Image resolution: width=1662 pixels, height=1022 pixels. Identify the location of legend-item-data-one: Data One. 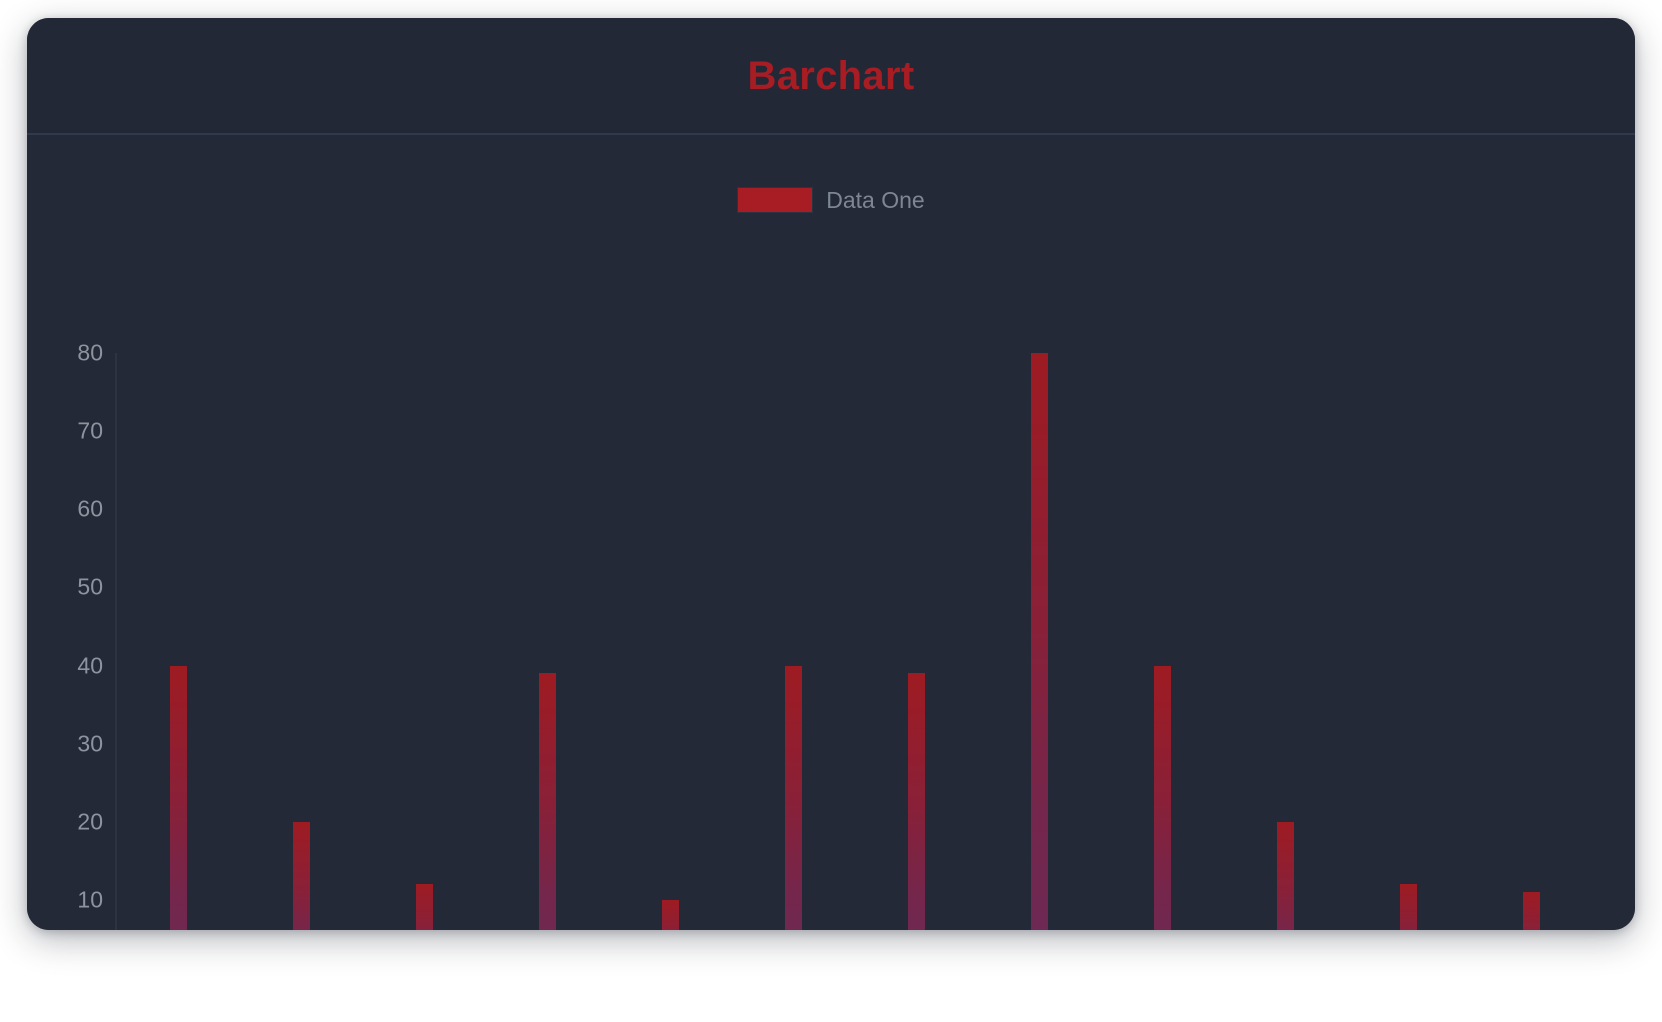
(831, 199).